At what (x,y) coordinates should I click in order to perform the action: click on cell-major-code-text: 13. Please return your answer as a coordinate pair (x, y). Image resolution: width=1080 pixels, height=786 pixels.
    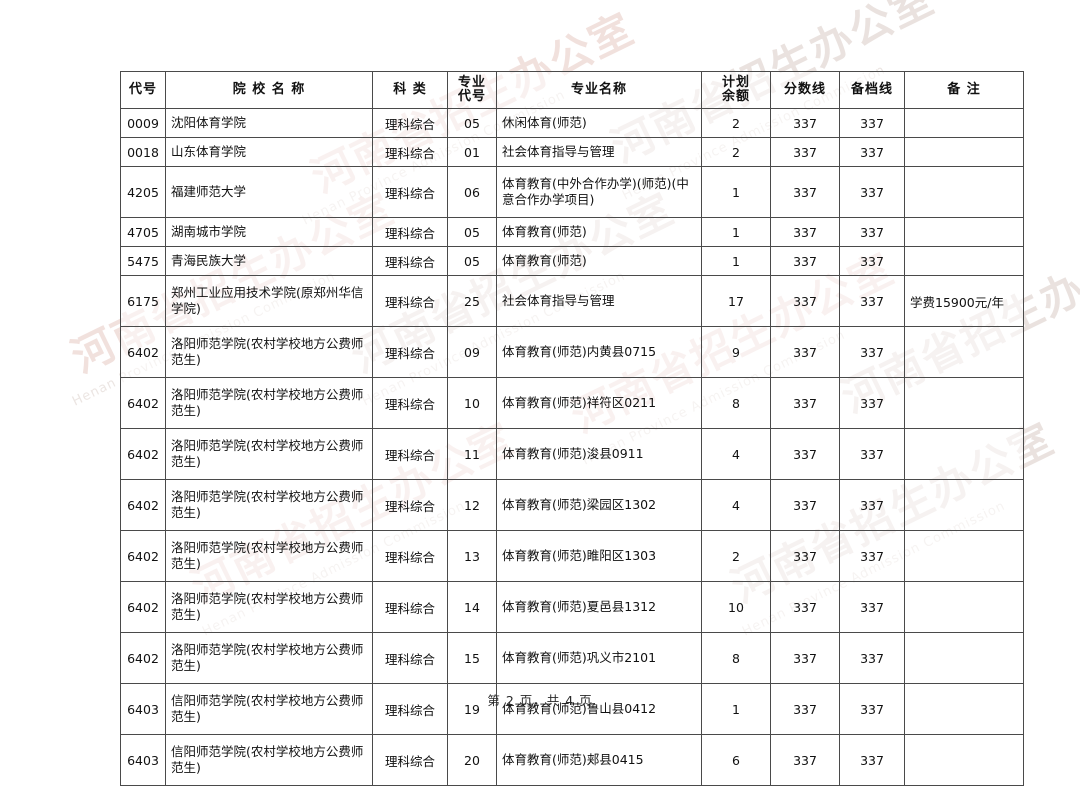
    Looking at the image, I should click on (472, 556).